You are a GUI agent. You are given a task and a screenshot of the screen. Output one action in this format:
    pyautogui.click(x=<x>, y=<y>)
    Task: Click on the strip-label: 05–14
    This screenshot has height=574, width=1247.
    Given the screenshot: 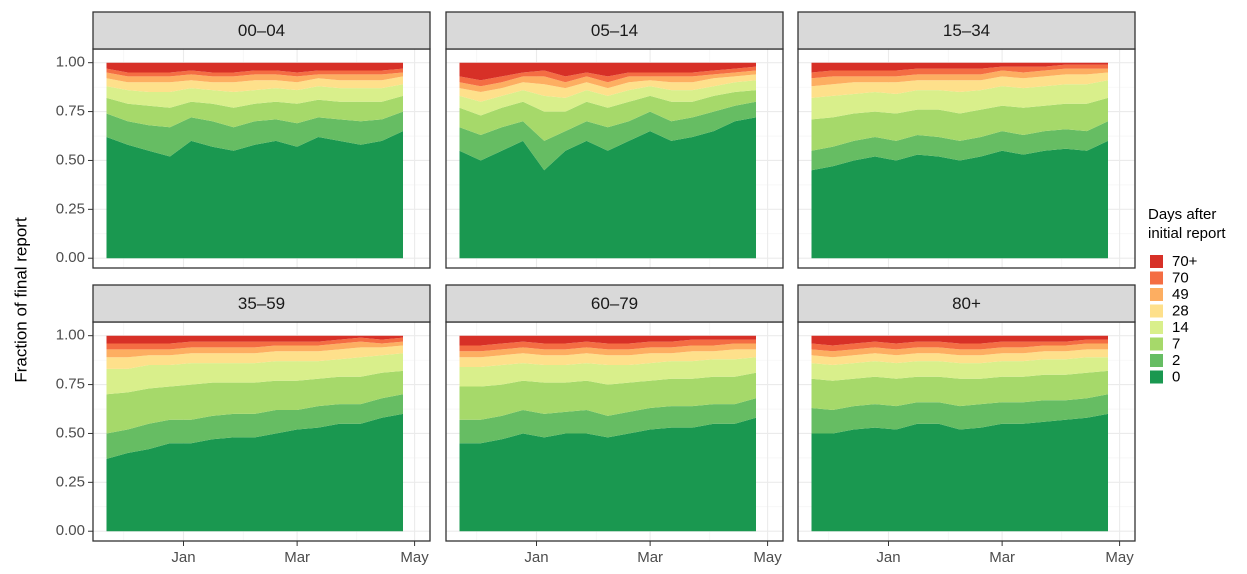 What is the action you would take?
    pyautogui.click(x=614, y=30)
    